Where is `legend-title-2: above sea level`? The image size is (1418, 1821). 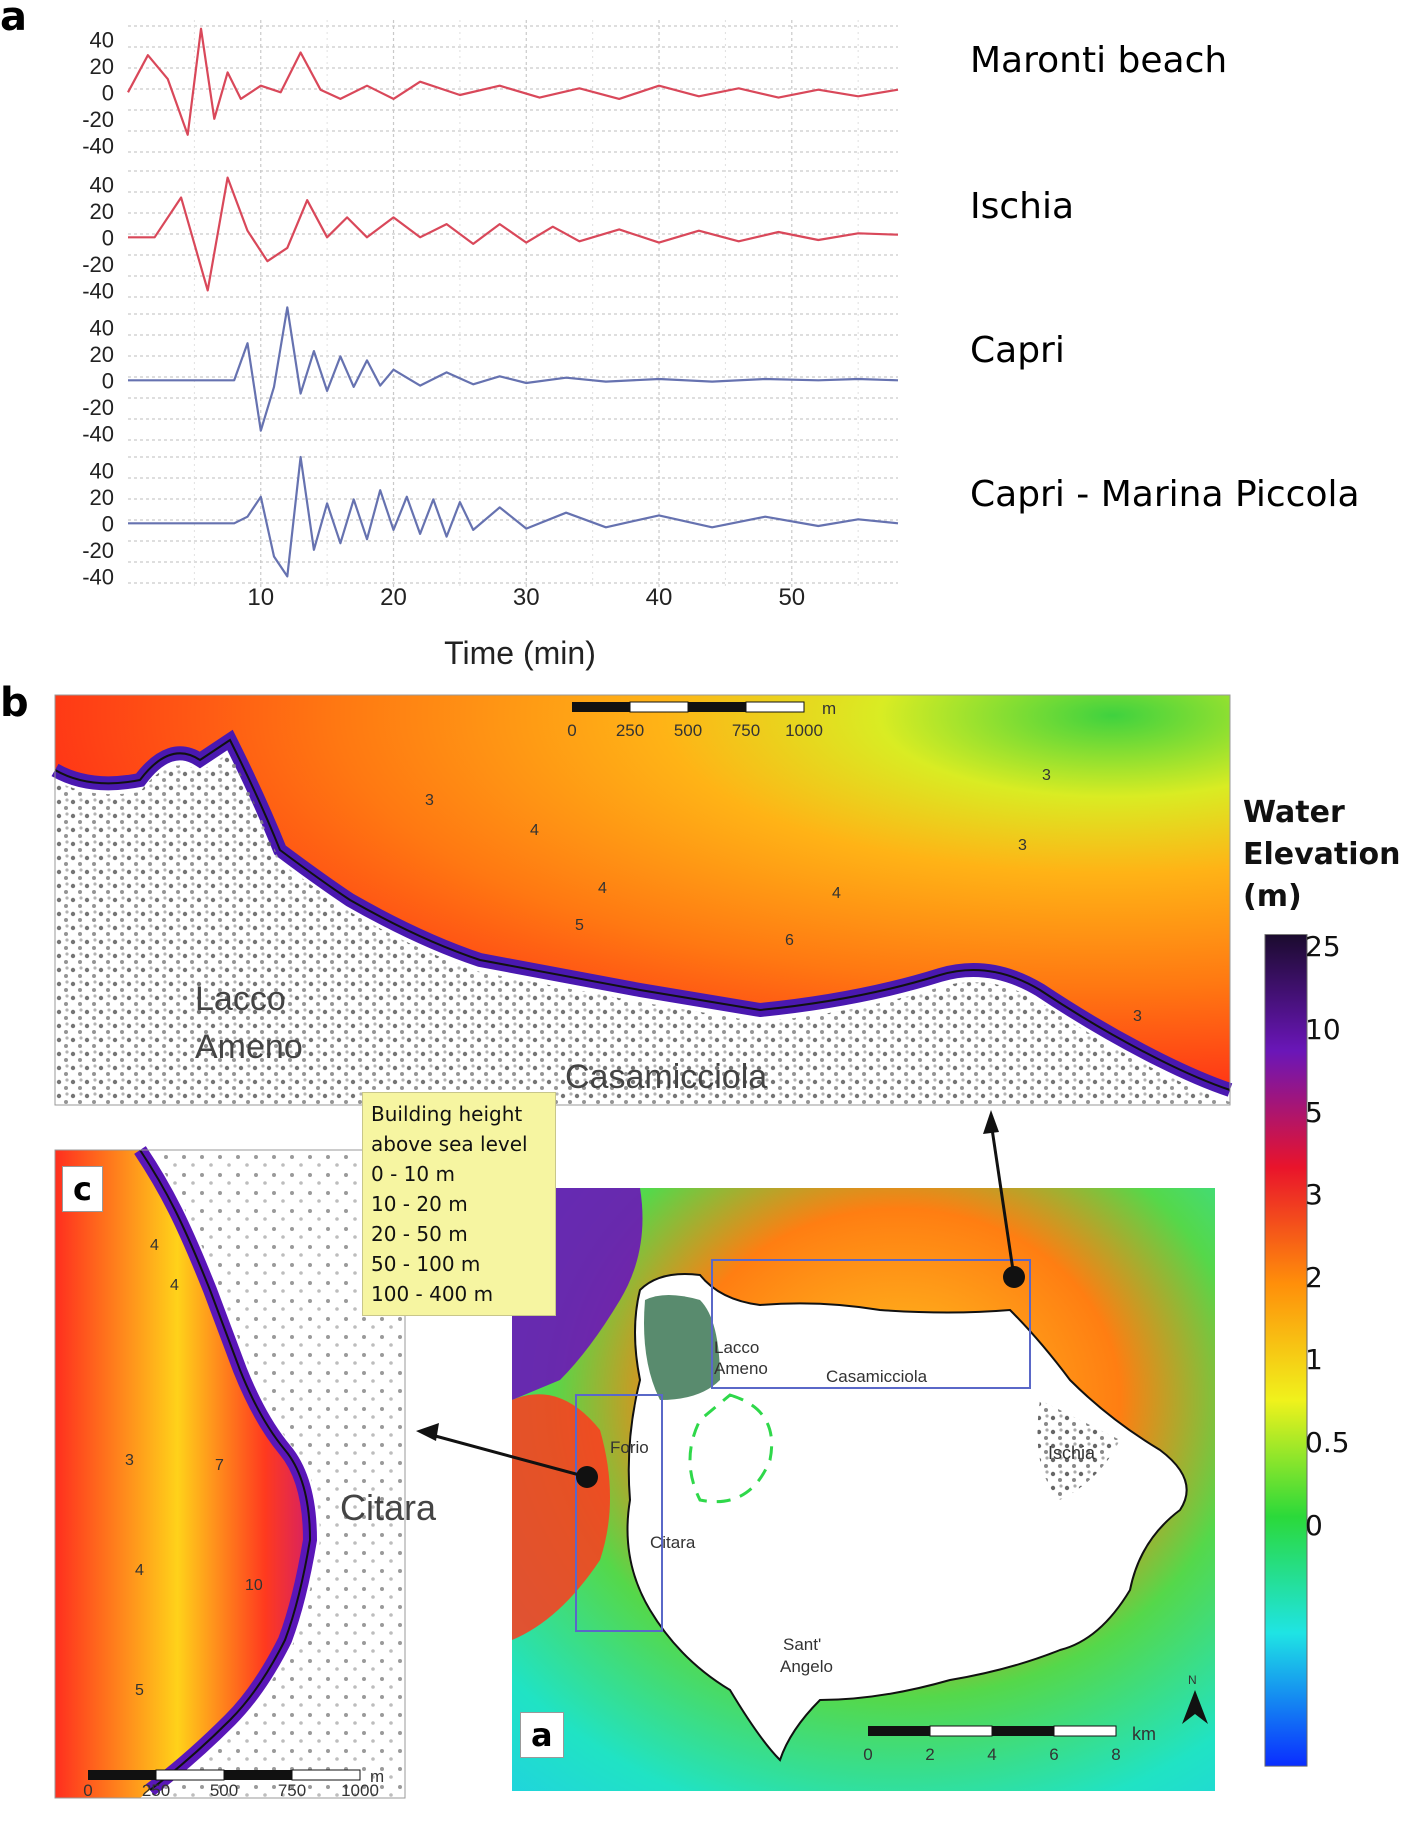 legend-title-2: above sea level is located at coordinates (449, 1144).